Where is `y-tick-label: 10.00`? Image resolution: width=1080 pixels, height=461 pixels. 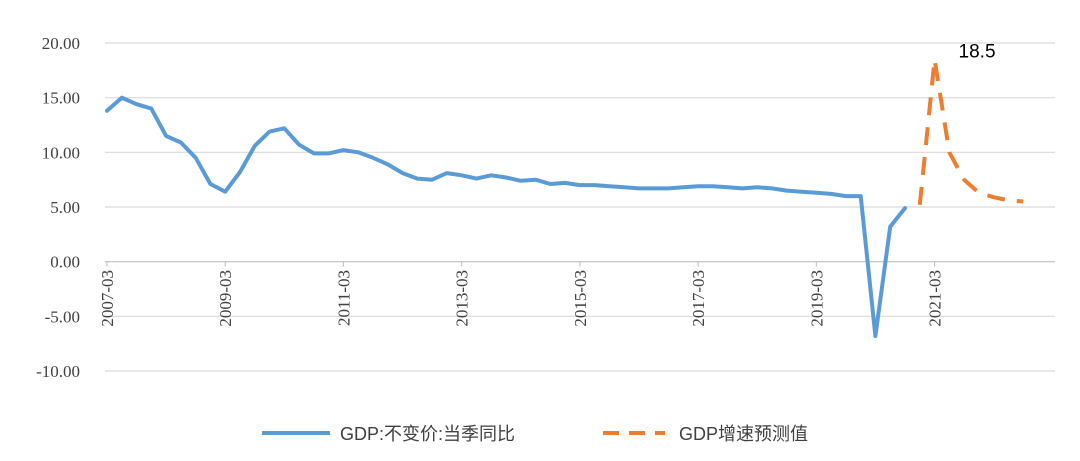 y-tick-label: 10.00 is located at coordinates (61, 152).